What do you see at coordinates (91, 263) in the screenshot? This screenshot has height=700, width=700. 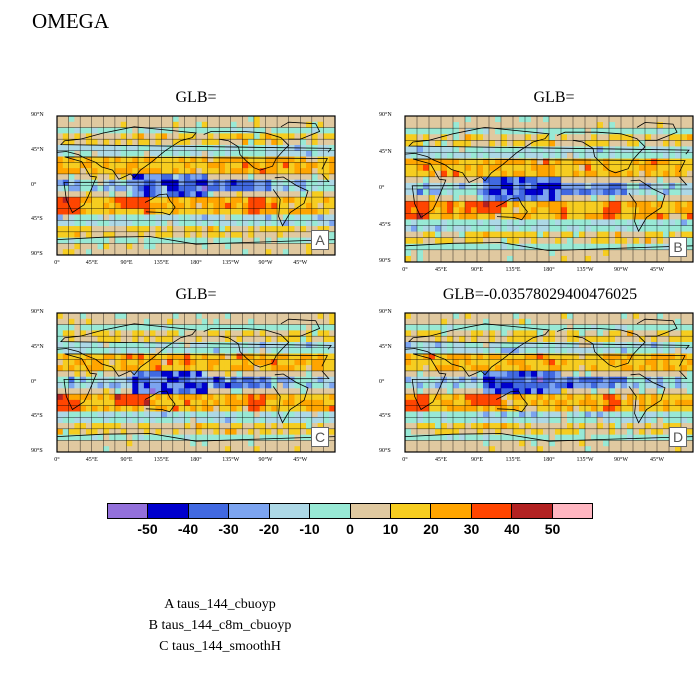 I see `lon-tick-label: 45°E` at bounding box center [91, 263].